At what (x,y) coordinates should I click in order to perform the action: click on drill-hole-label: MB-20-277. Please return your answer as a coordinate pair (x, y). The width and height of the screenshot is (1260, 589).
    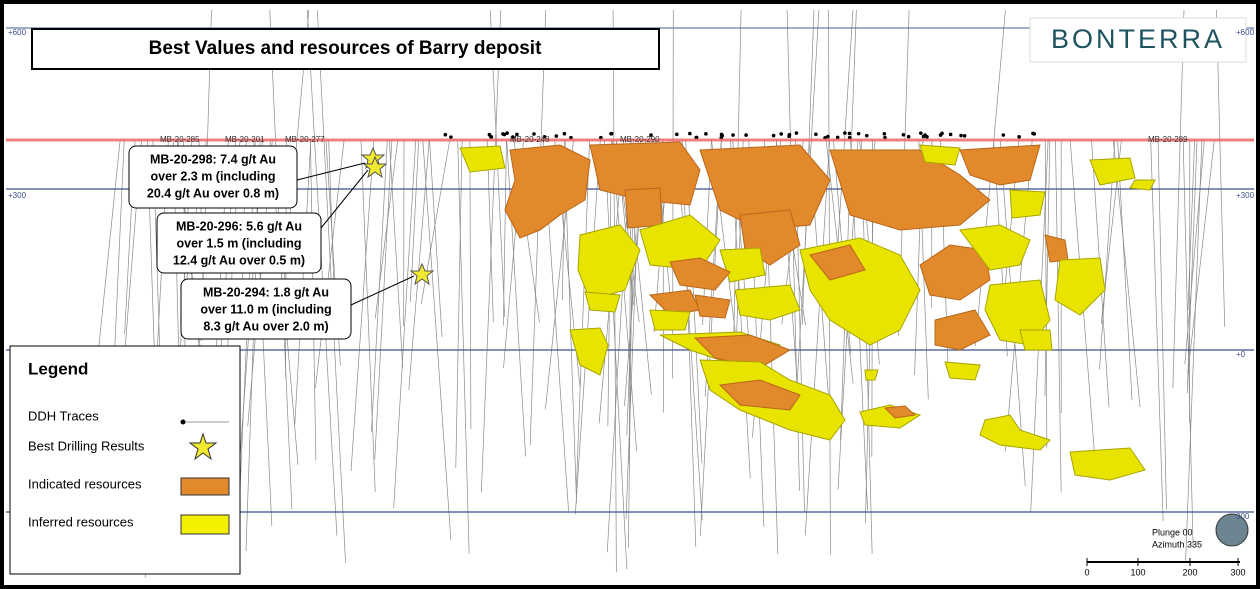
    Looking at the image, I should click on (305, 139).